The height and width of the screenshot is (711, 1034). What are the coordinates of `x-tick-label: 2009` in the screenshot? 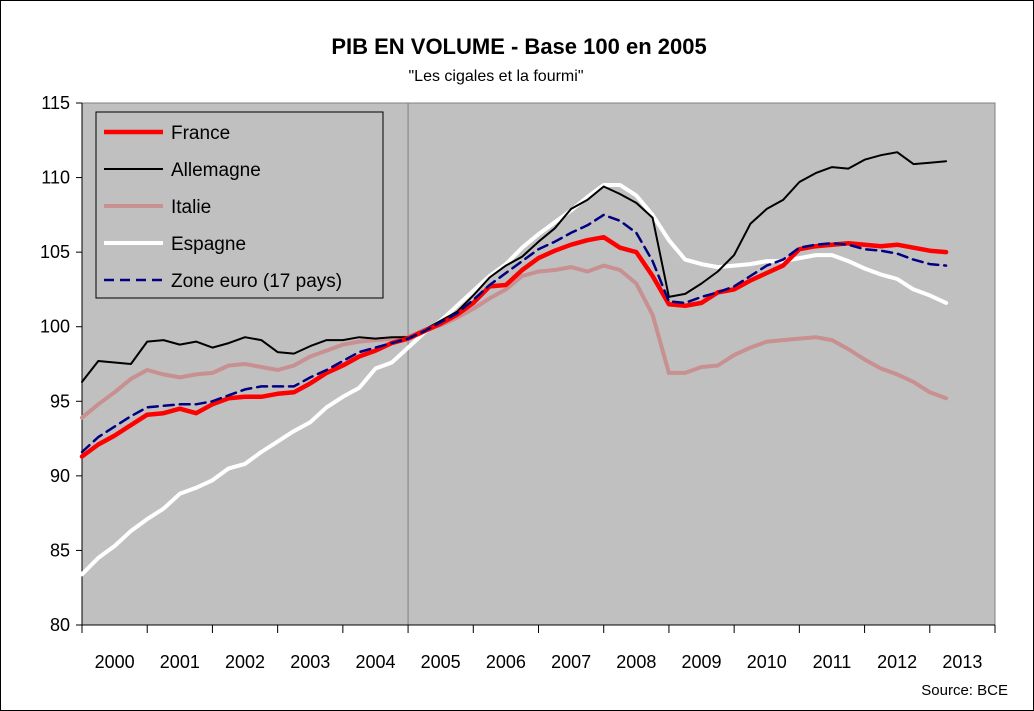 It's located at (702, 662).